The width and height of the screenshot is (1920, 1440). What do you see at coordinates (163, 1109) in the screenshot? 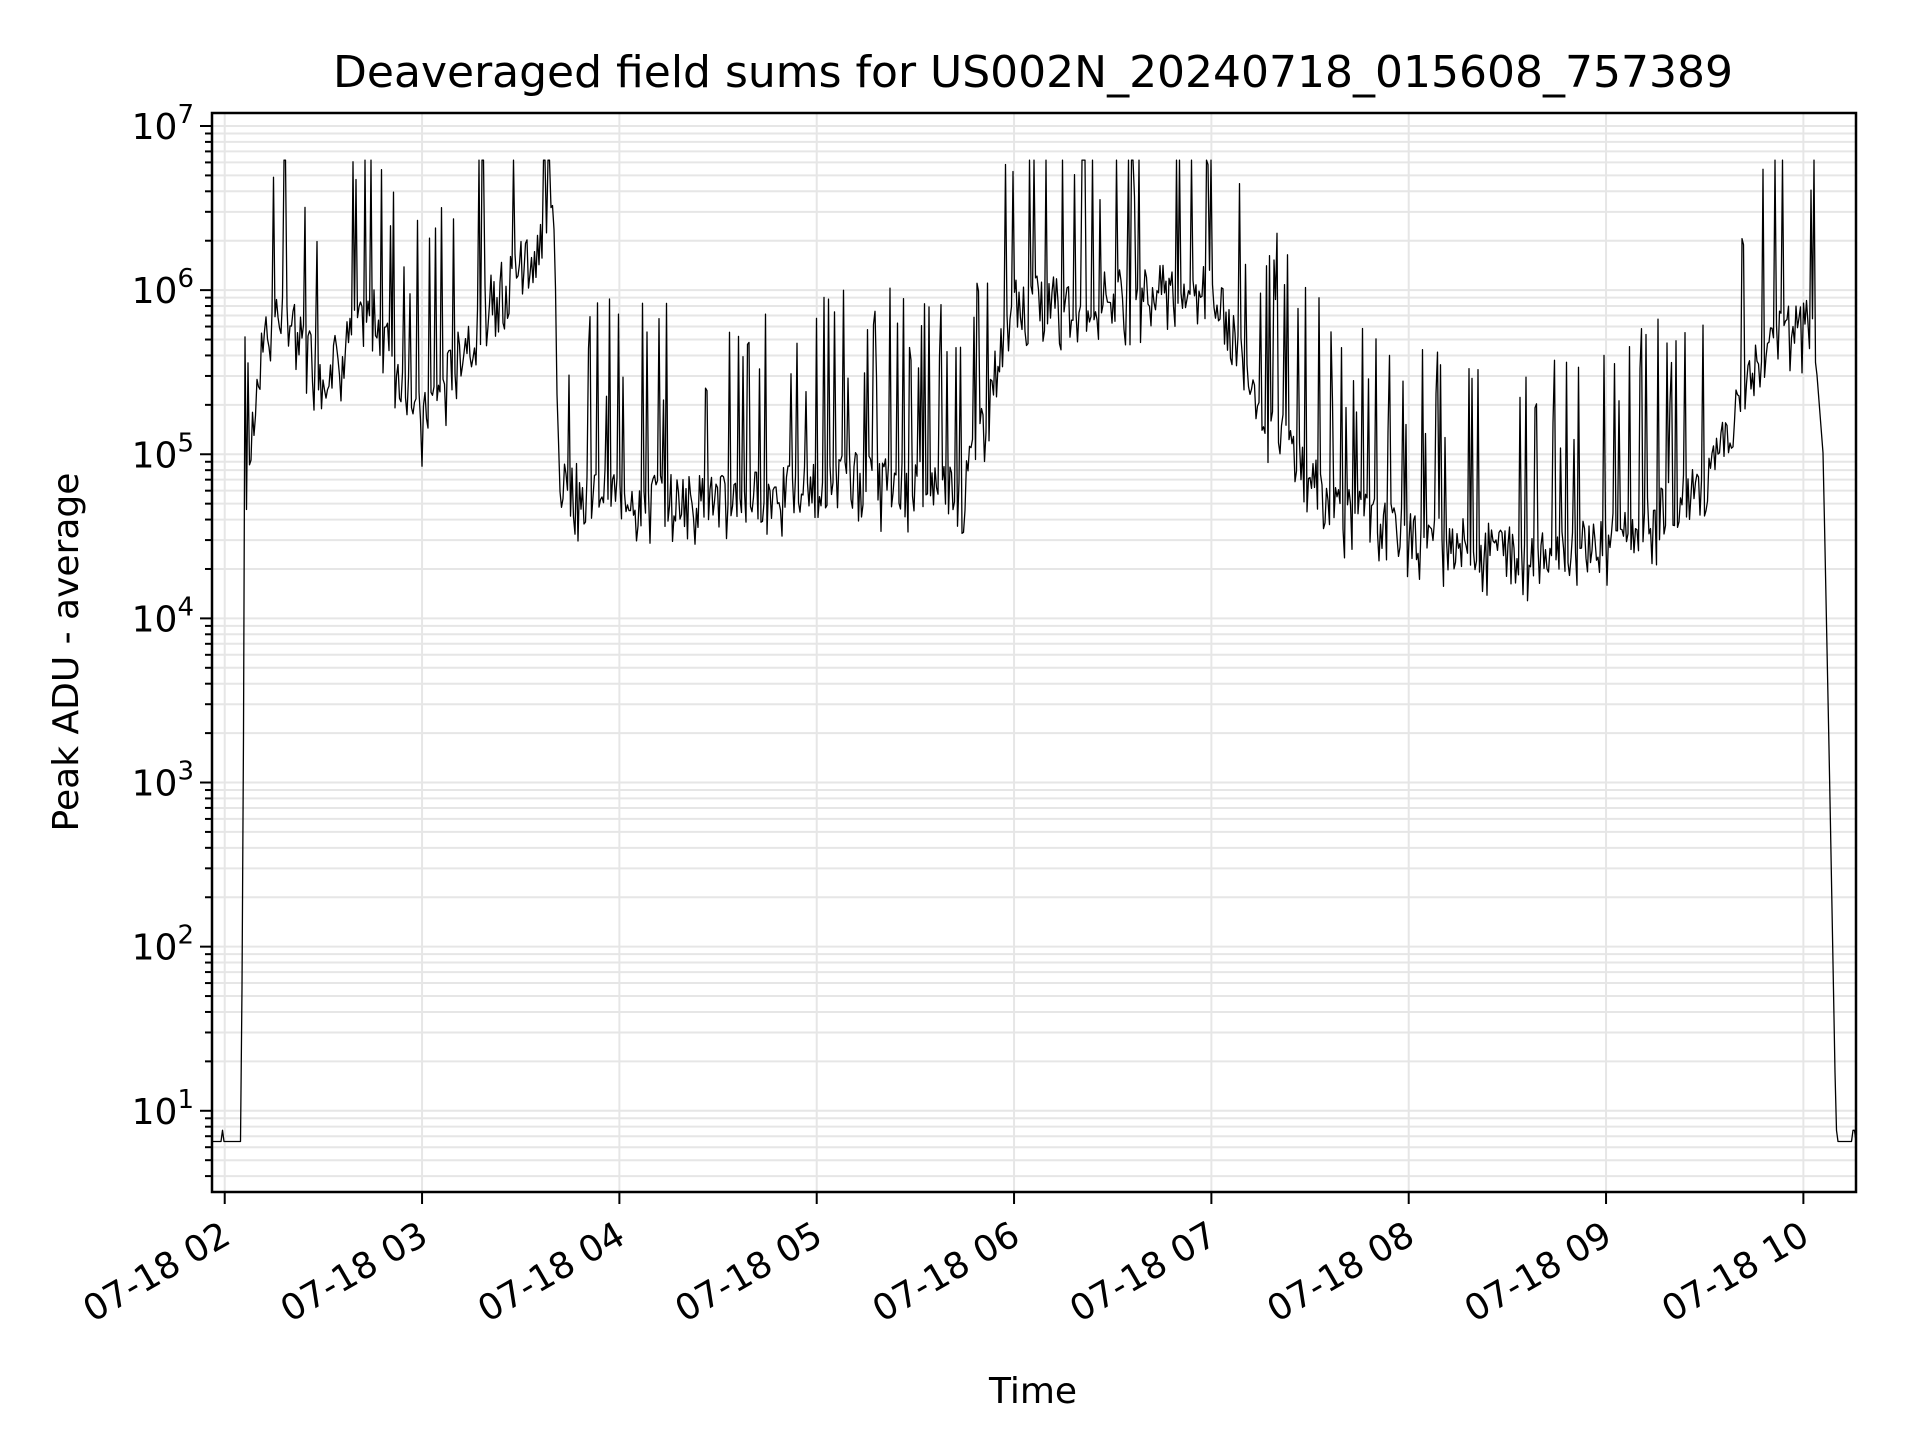
I see `y-tick-label: 10¹` at bounding box center [163, 1109].